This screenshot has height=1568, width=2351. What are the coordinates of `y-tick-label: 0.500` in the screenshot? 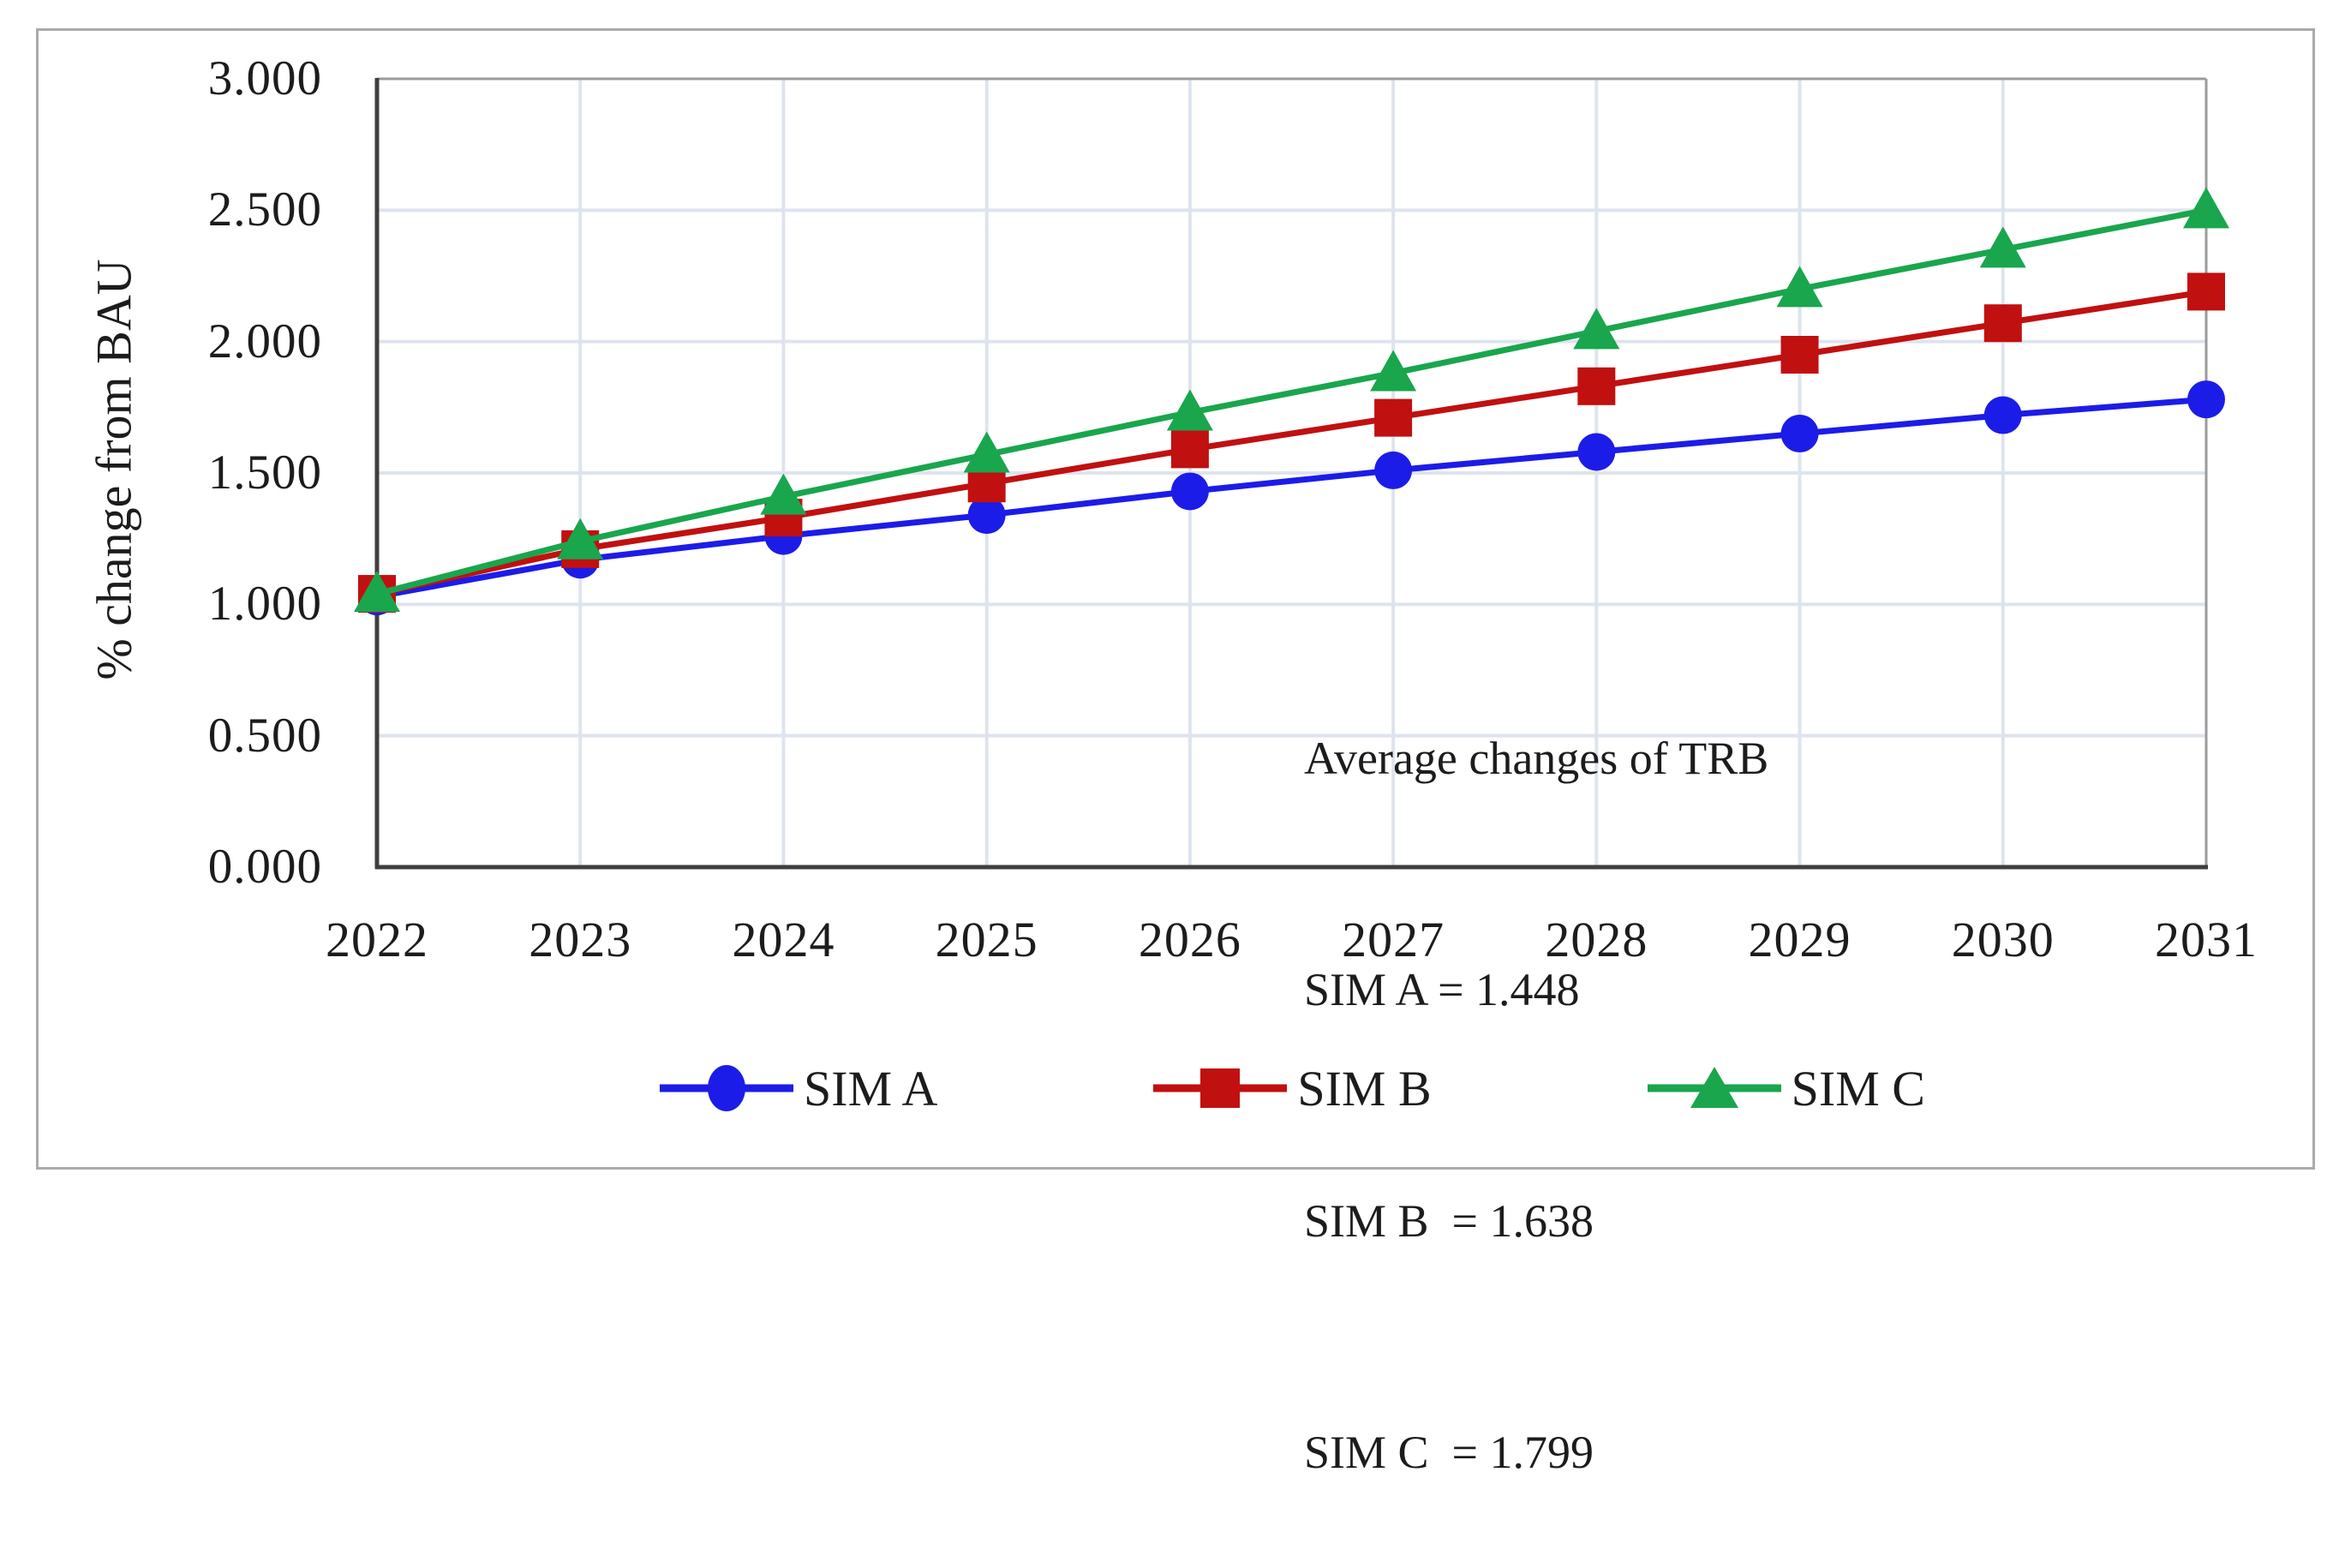 It's located at (264, 735).